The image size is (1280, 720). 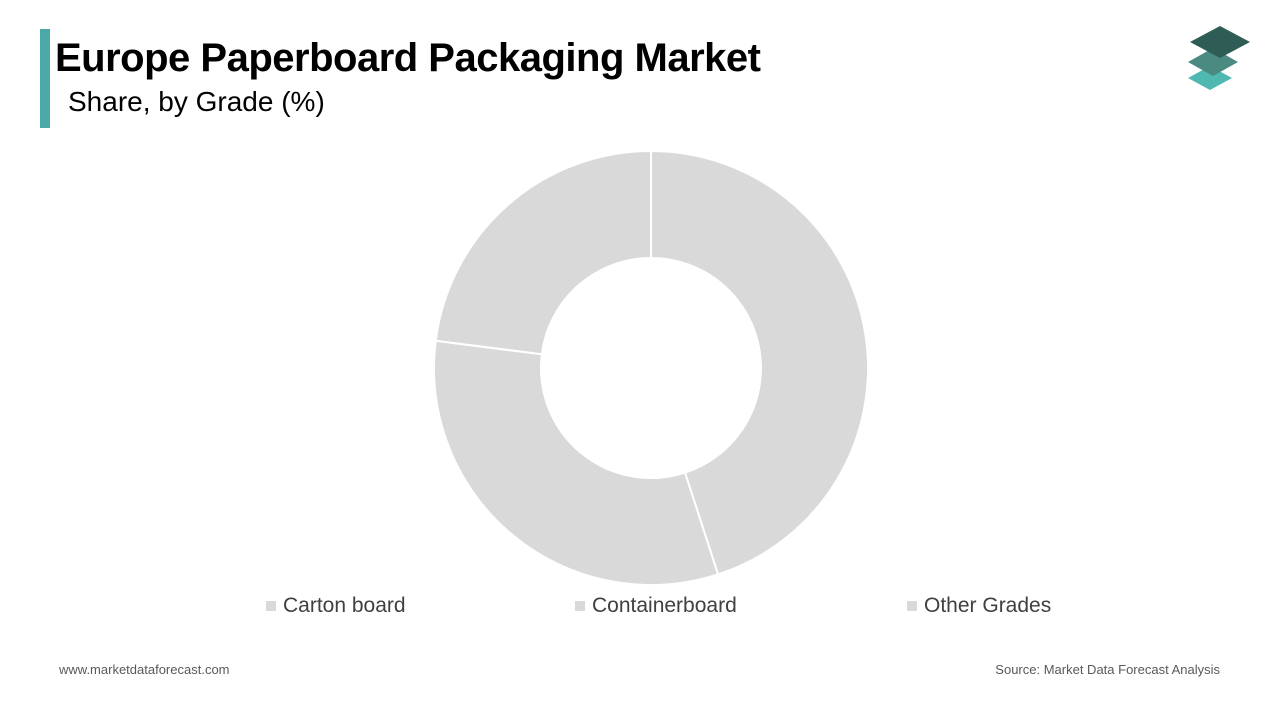 I want to click on legend-item-other-grades: Other Grades, so click(x=979, y=606).